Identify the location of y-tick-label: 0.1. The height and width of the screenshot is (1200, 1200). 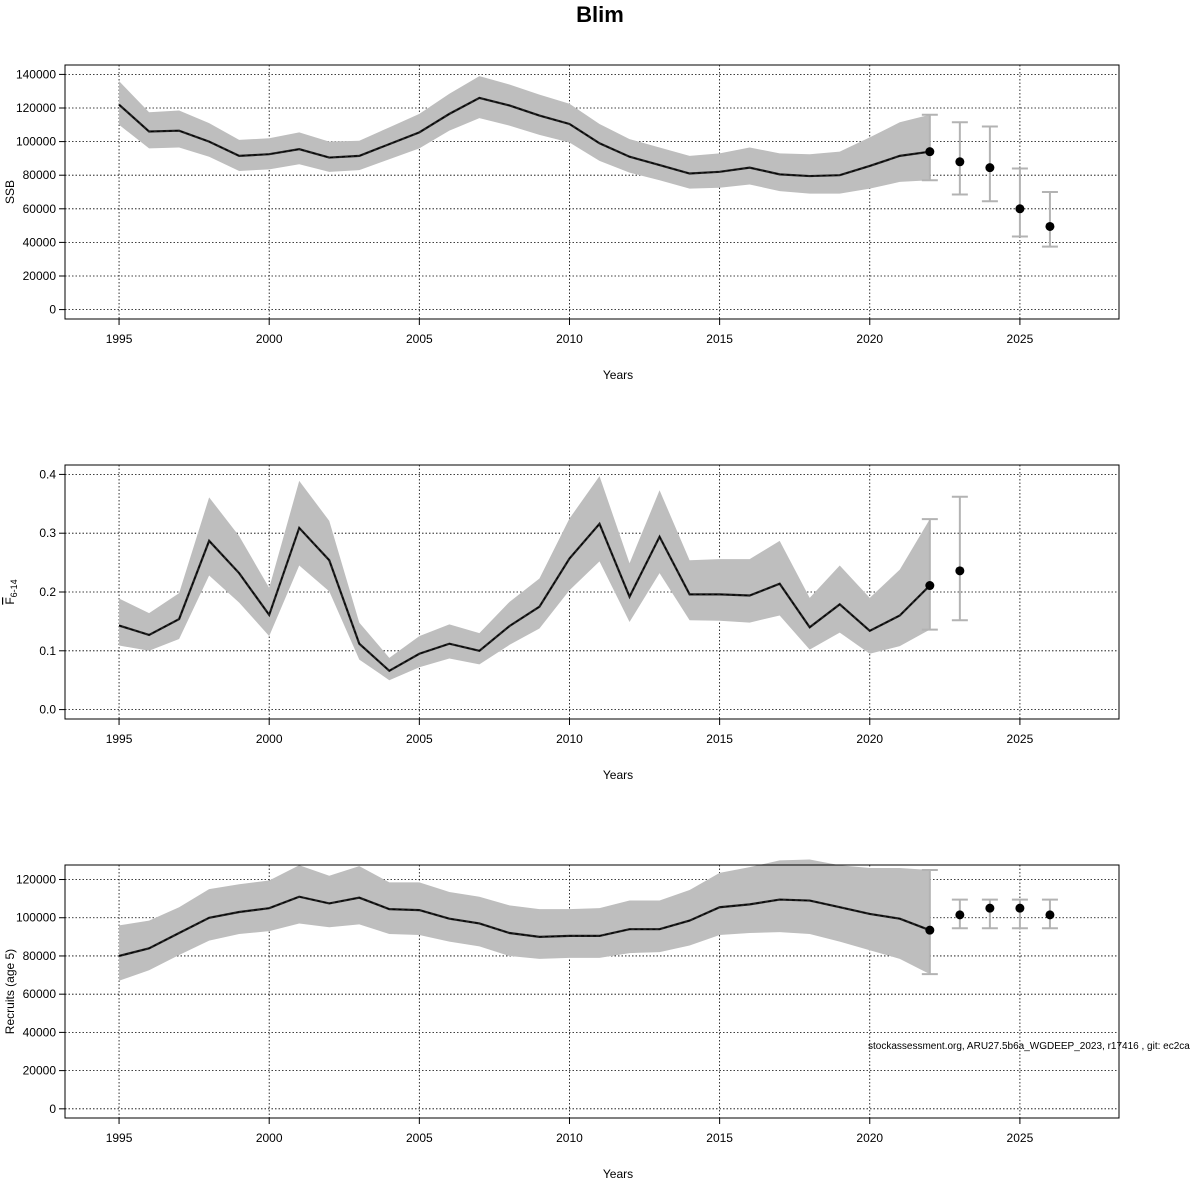
(47, 651).